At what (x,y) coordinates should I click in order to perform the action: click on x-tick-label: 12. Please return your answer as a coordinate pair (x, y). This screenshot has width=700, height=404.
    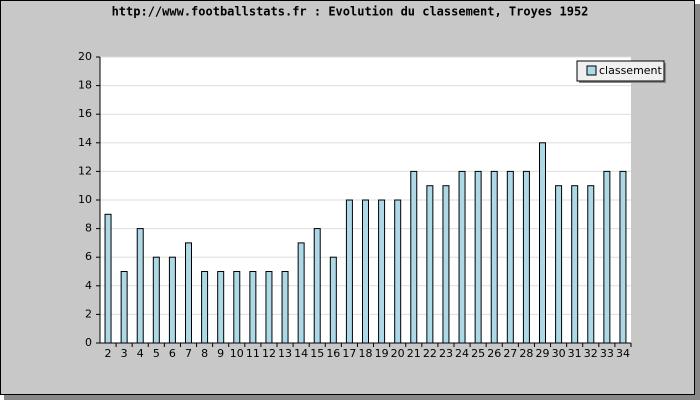
    Looking at the image, I should click on (269, 353).